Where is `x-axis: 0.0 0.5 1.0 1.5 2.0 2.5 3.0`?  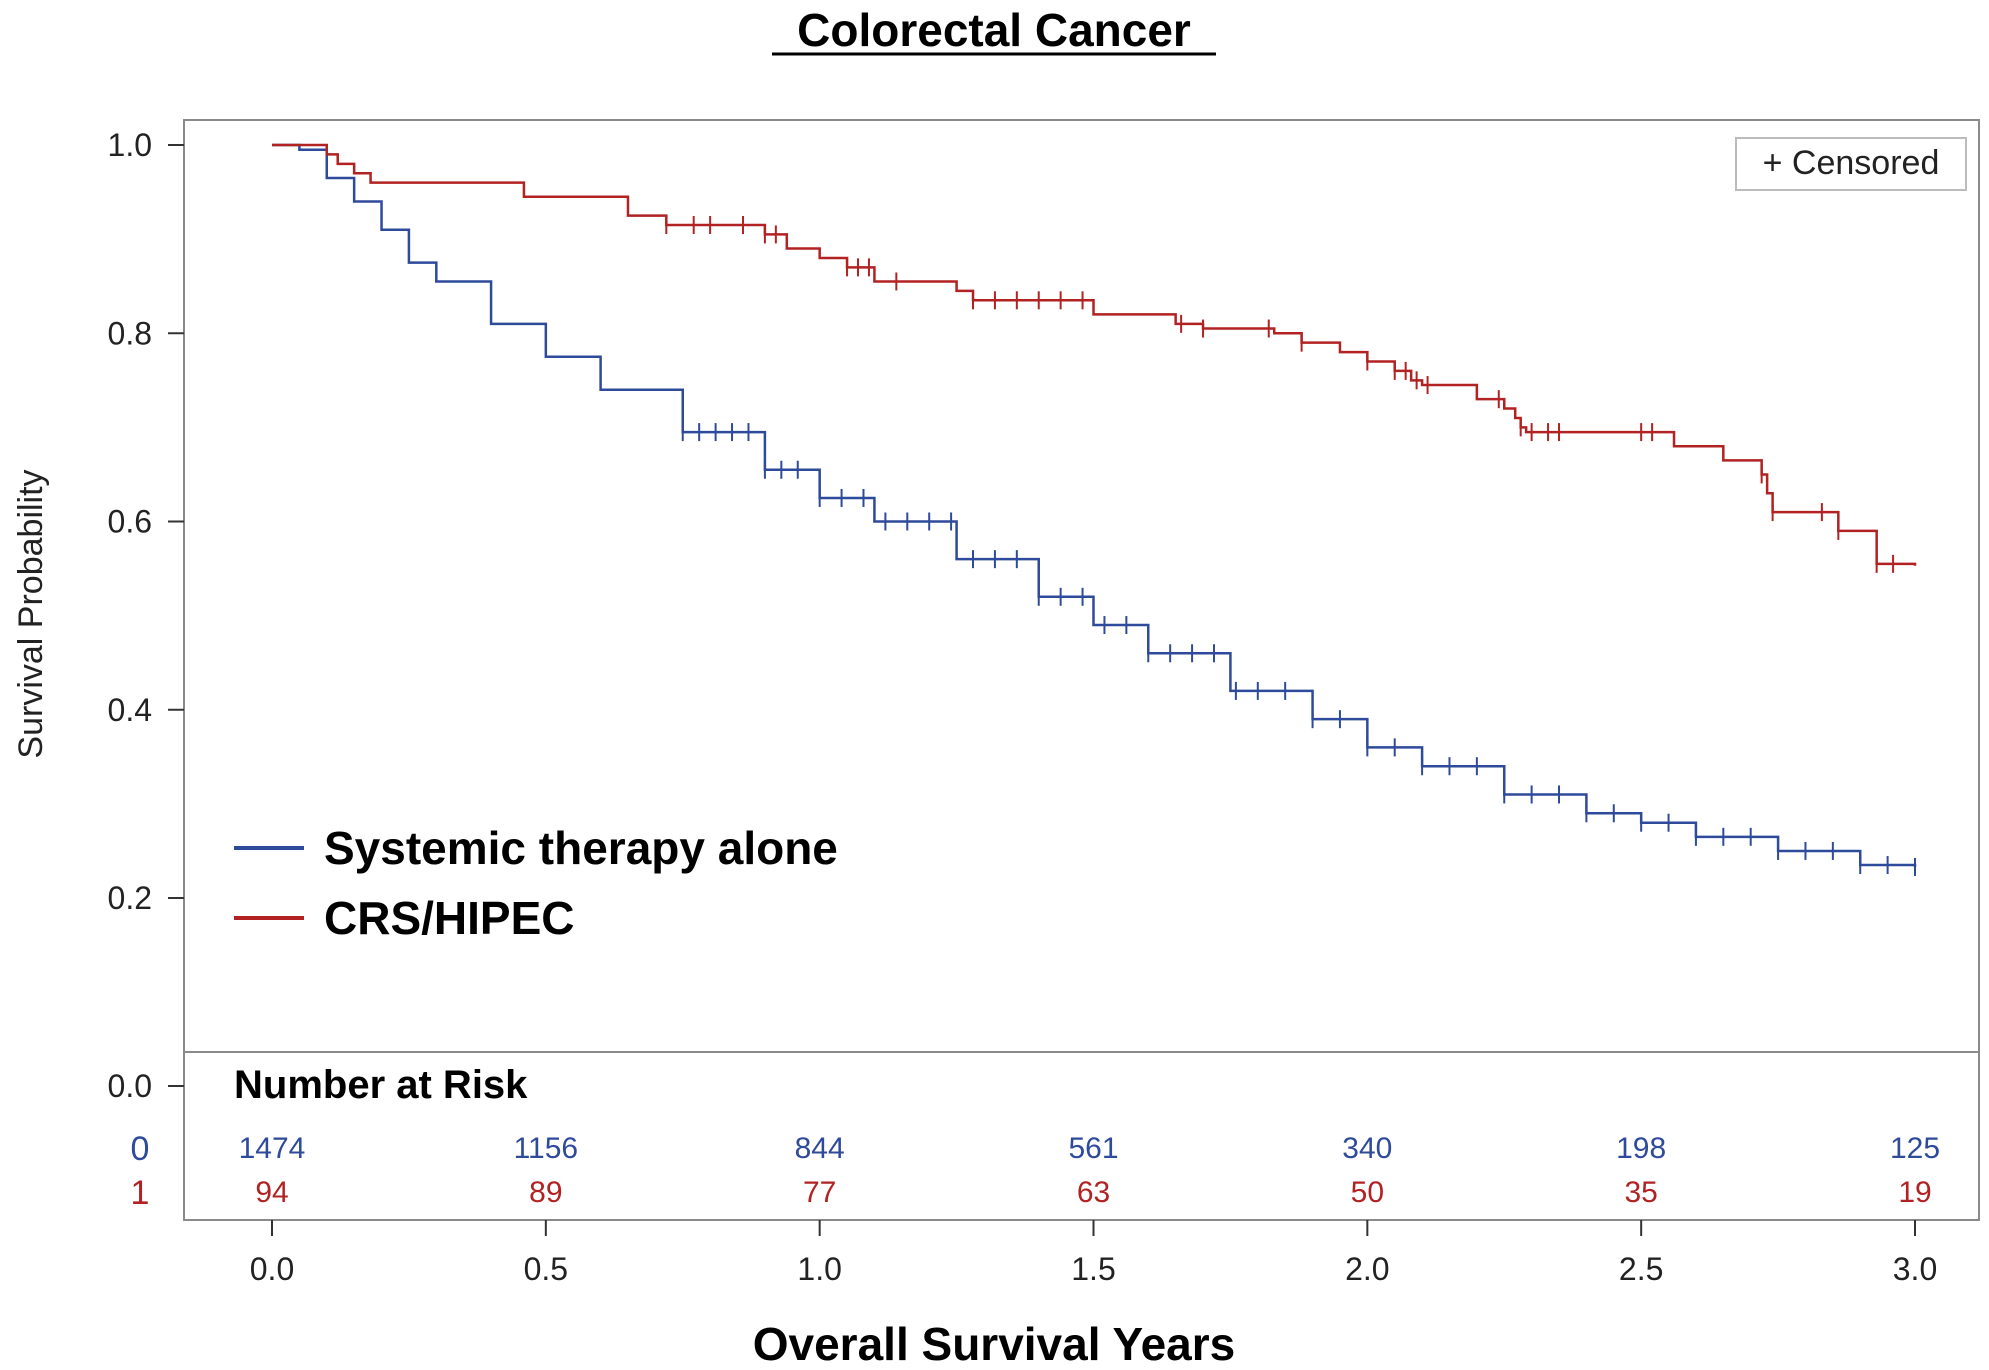 x-axis: 0.0 0.5 1.0 1.5 2.0 2.5 3.0 is located at coordinates (1093, 1253).